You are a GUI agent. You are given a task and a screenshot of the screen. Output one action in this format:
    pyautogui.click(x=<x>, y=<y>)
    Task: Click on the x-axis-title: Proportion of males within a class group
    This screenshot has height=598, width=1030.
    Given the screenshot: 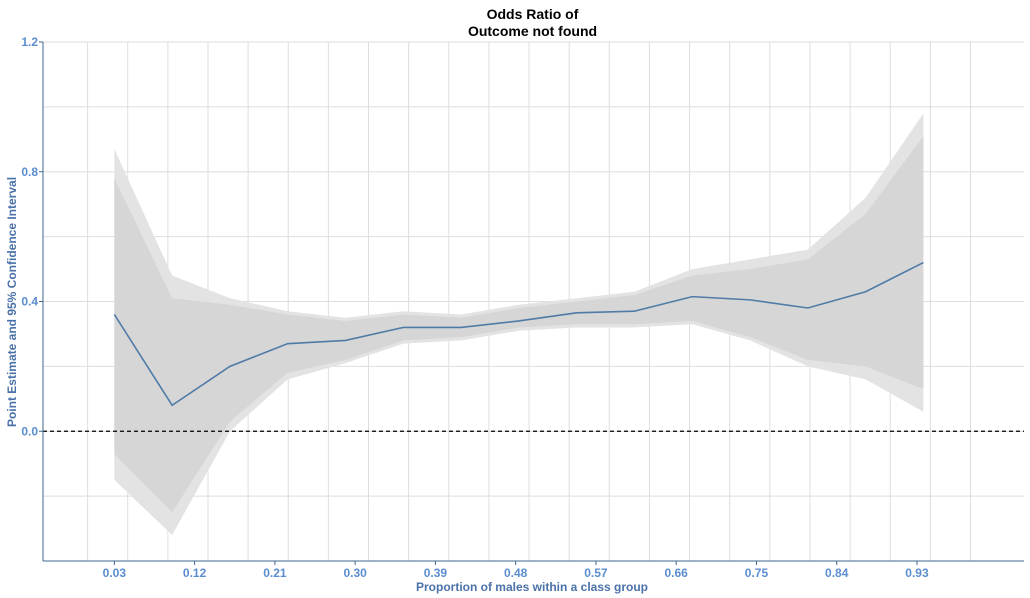 What is the action you would take?
    pyautogui.click(x=532, y=587)
    